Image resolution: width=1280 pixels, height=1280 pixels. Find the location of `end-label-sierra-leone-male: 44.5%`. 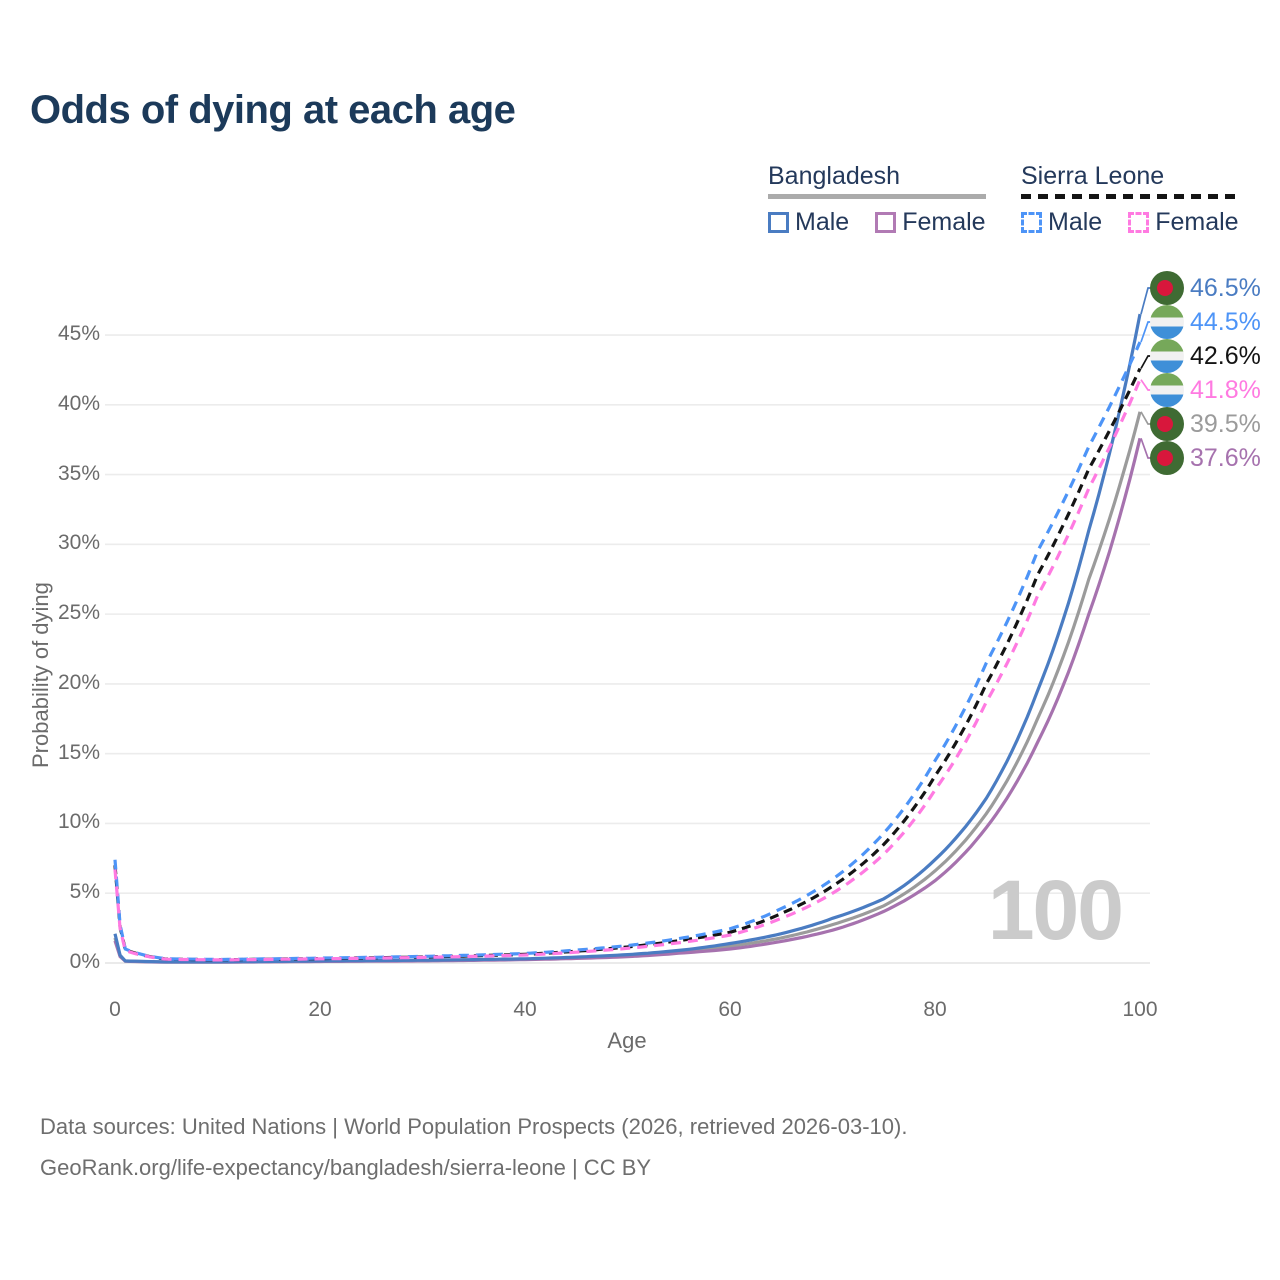

end-label-sierra-leone-male: 44.5% is located at coordinates (1205, 322).